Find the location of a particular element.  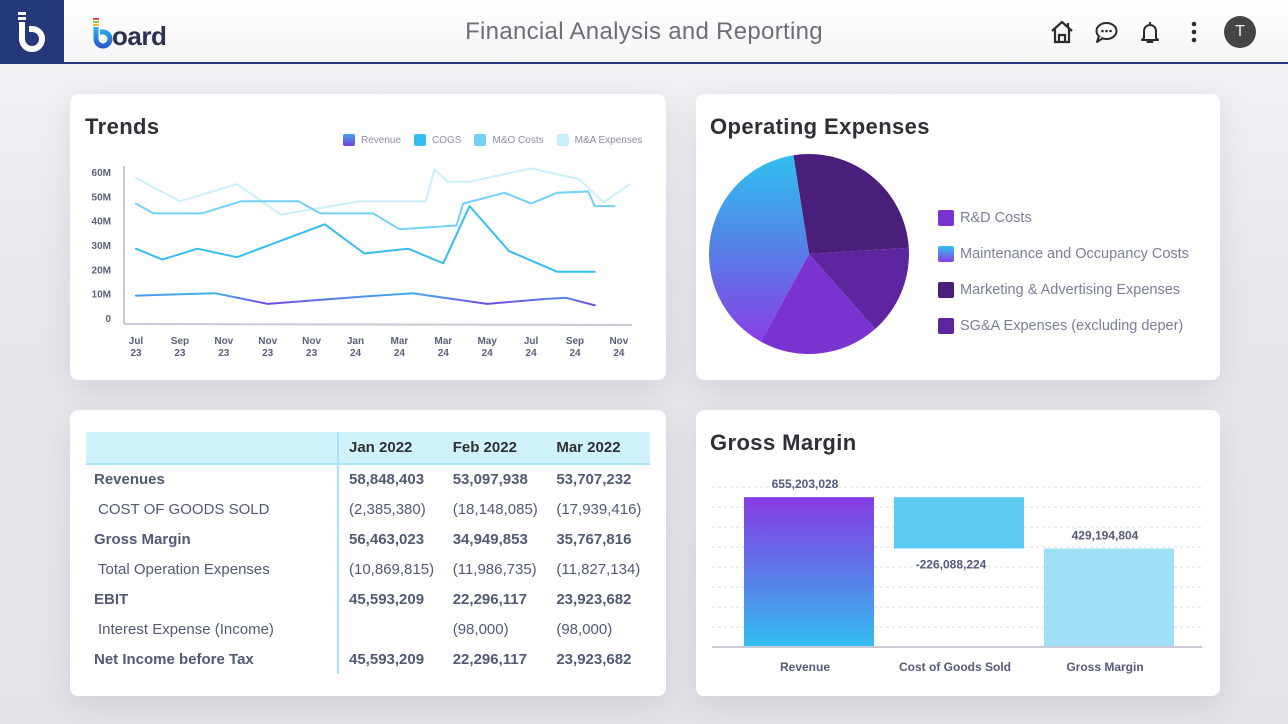

row-label: COST OF GOODS SOLD is located at coordinates (212, 509).